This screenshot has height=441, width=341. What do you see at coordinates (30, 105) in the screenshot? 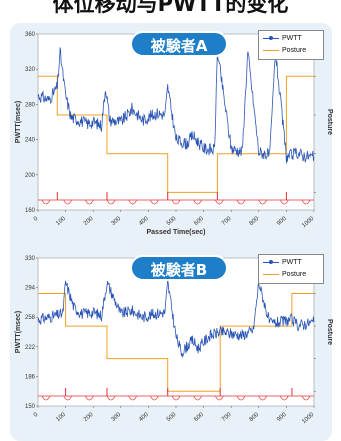
I see `y-tick-label: 280` at bounding box center [30, 105].